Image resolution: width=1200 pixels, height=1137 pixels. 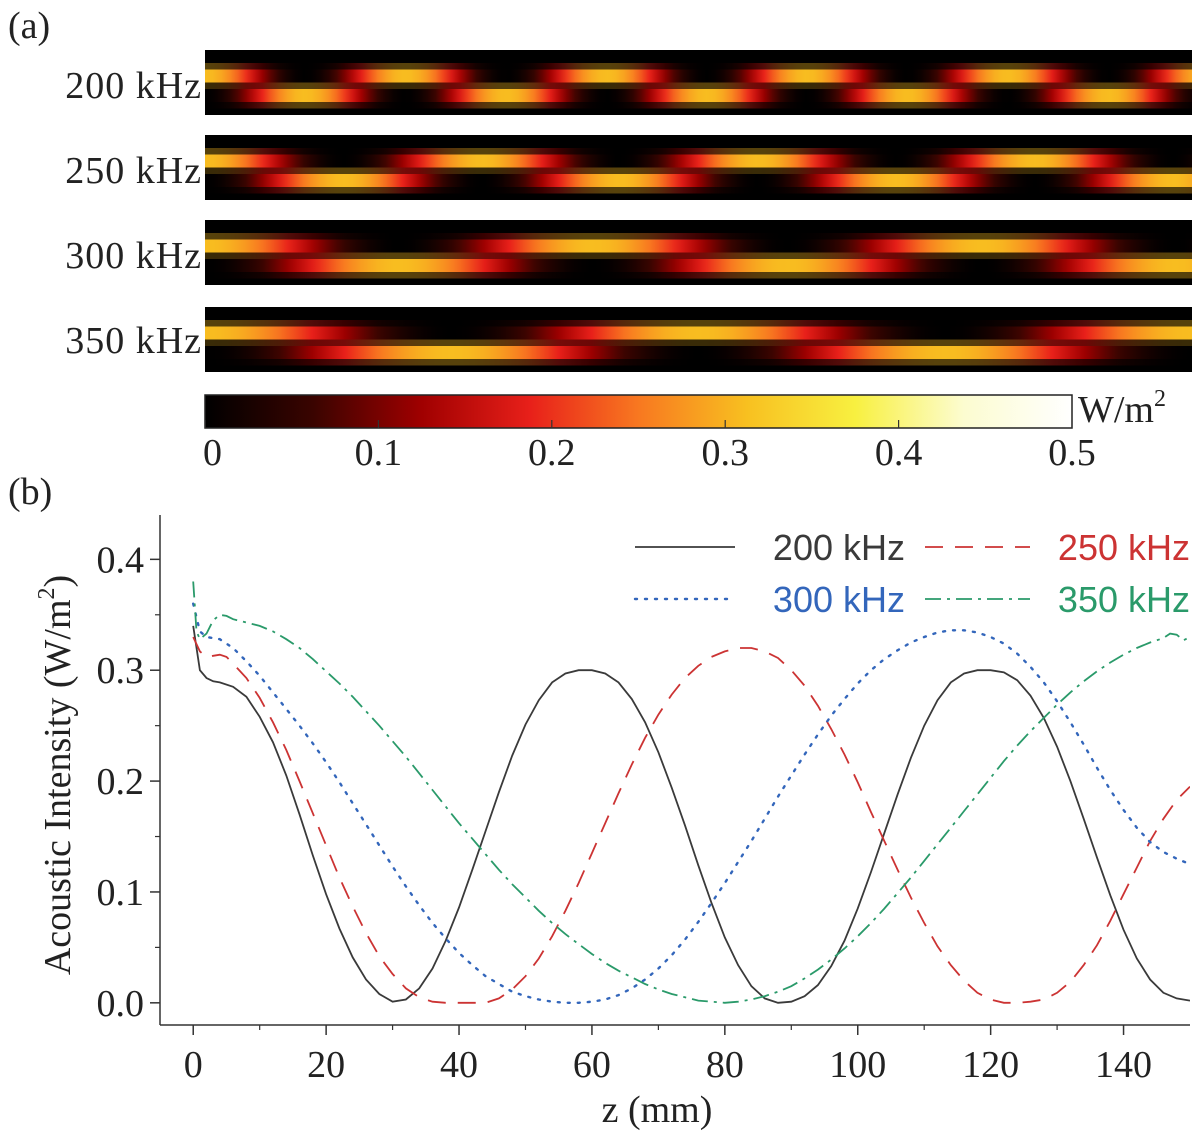 I want to click on y-tick-label: 0.4, so click(x=121, y=560).